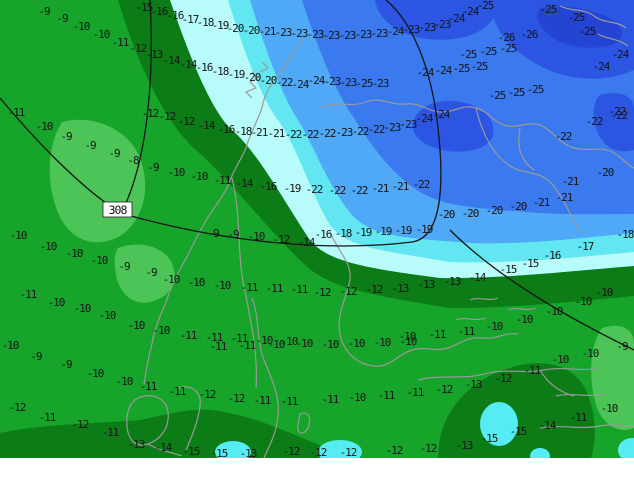 The height and width of the screenshot is (490, 634). Describe the element at coordinates (453, 126) in the screenshot. I see `temp-core-deep-blue-mid` at that location.